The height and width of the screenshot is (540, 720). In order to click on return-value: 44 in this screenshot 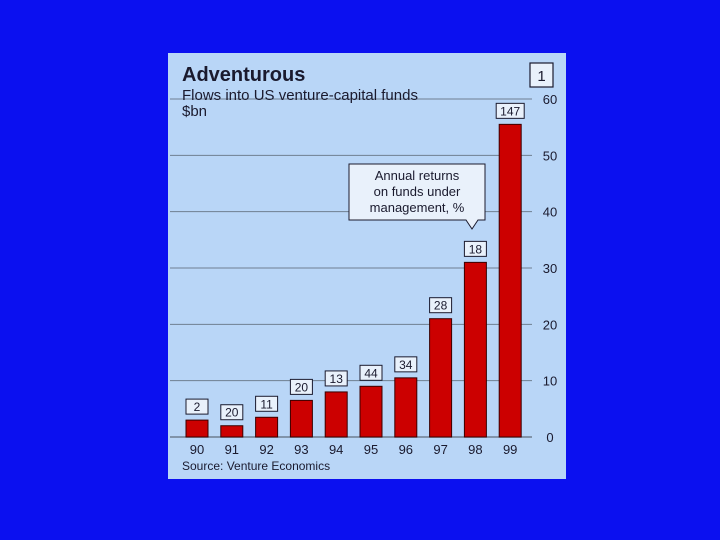, I will do `click(371, 373)`.